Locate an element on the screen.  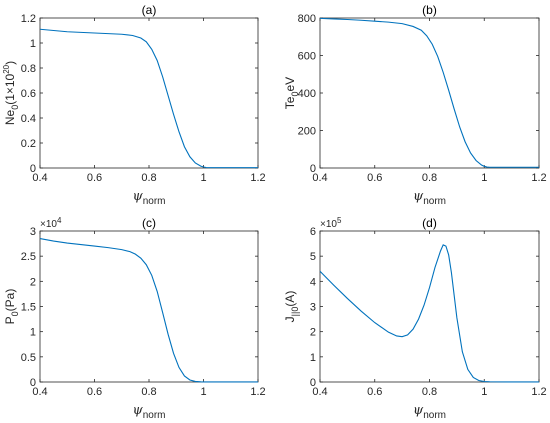
panel-title: (b) is located at coordinates (429, 10).